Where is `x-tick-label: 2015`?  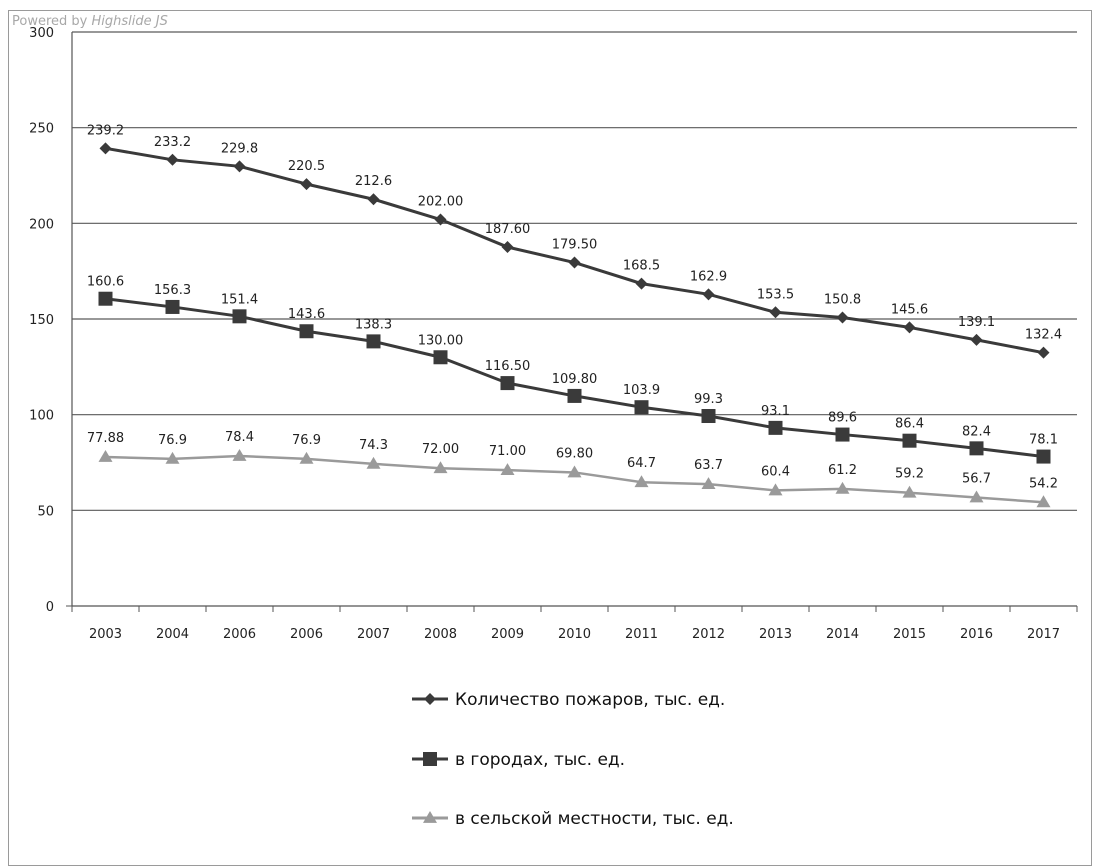
x-tick-label: 2015 is located at coordinates (909, 634).